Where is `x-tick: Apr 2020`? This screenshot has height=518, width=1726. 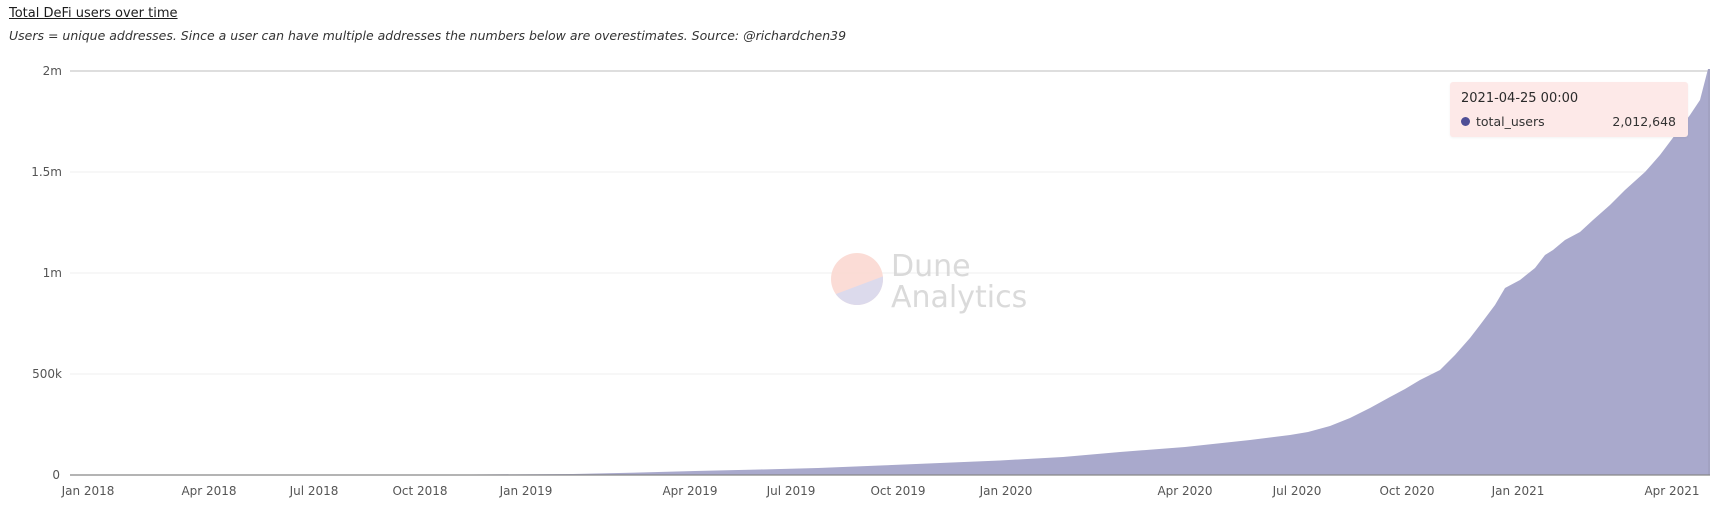 x-tick: Apr 2020 is located at coordinates (1184, 491).